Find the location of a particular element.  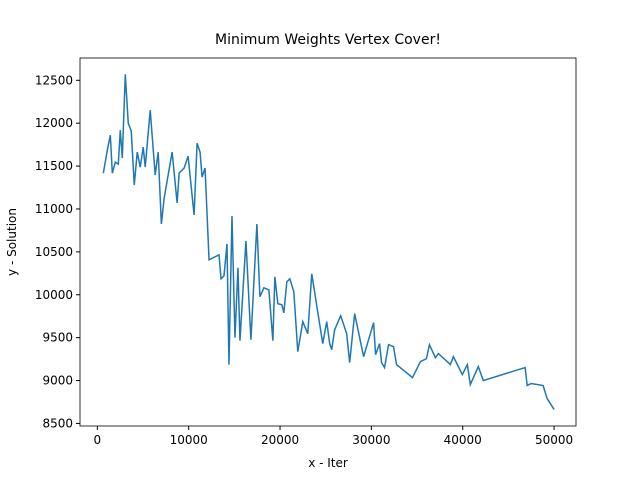

x-tick-label: 50000 is located at coordinates (554, 440).